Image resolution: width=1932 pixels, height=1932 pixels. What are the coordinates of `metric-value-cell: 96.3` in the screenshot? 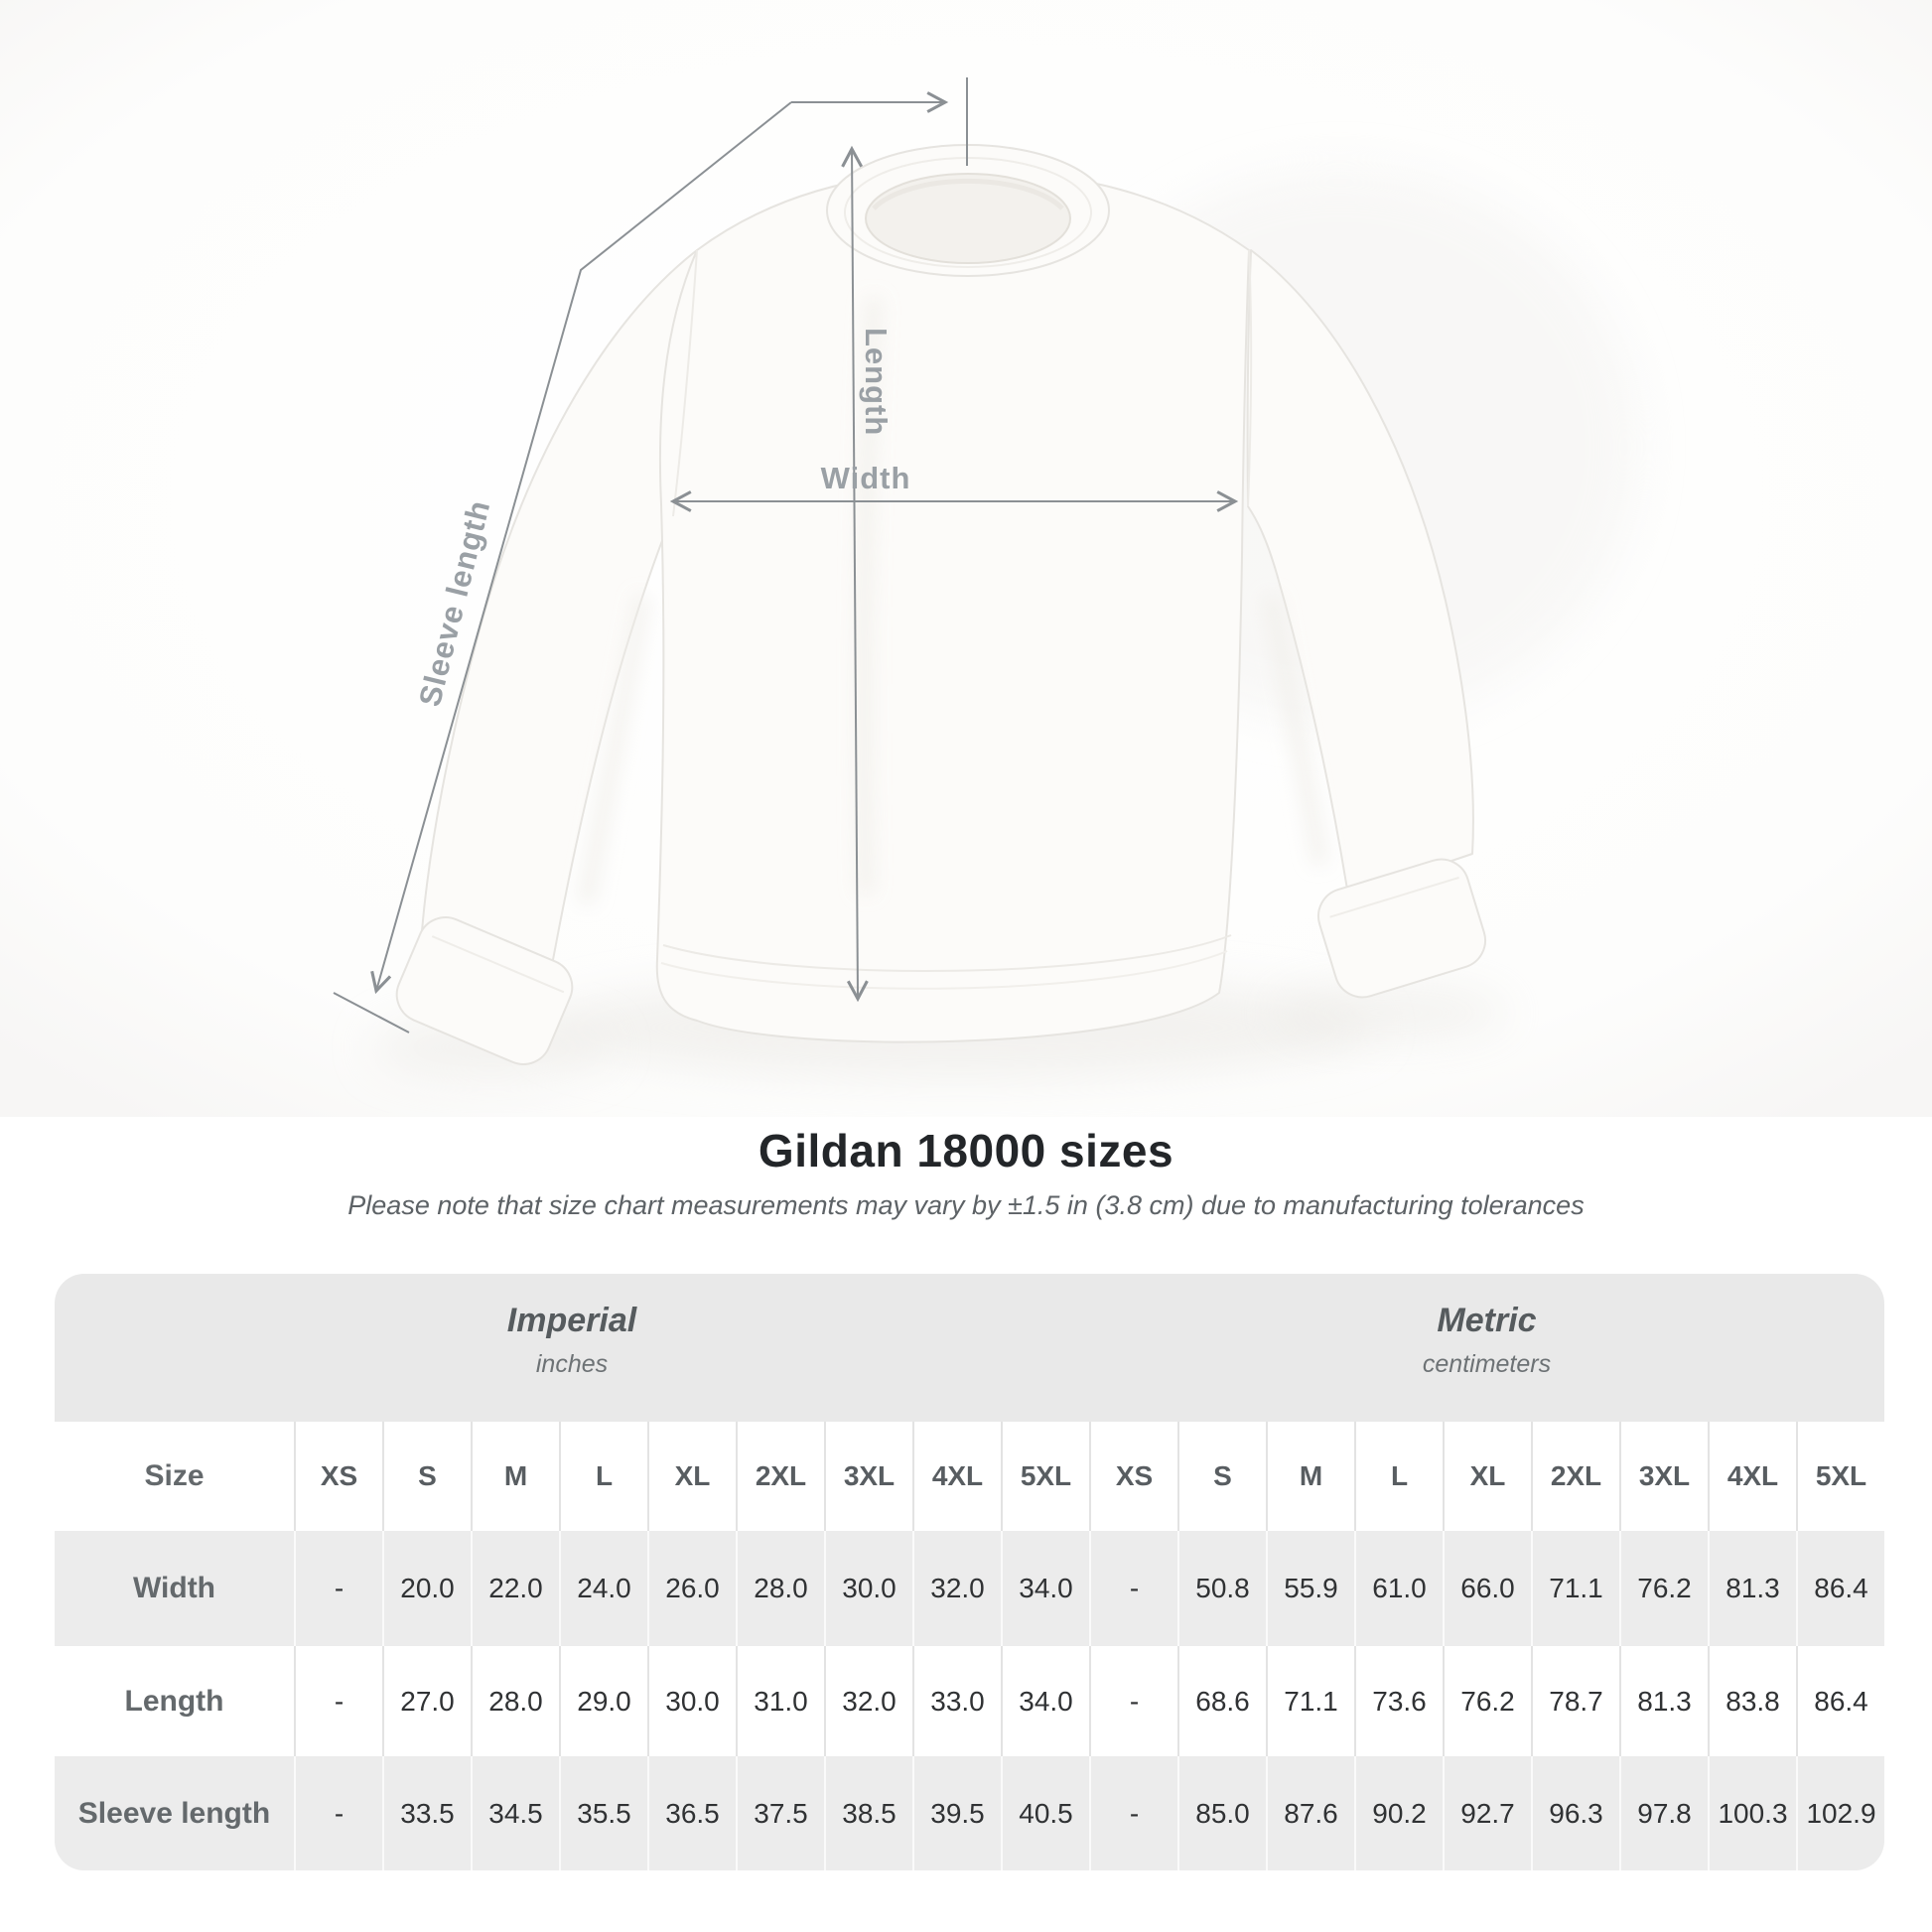 It's located at (1575, 1813).